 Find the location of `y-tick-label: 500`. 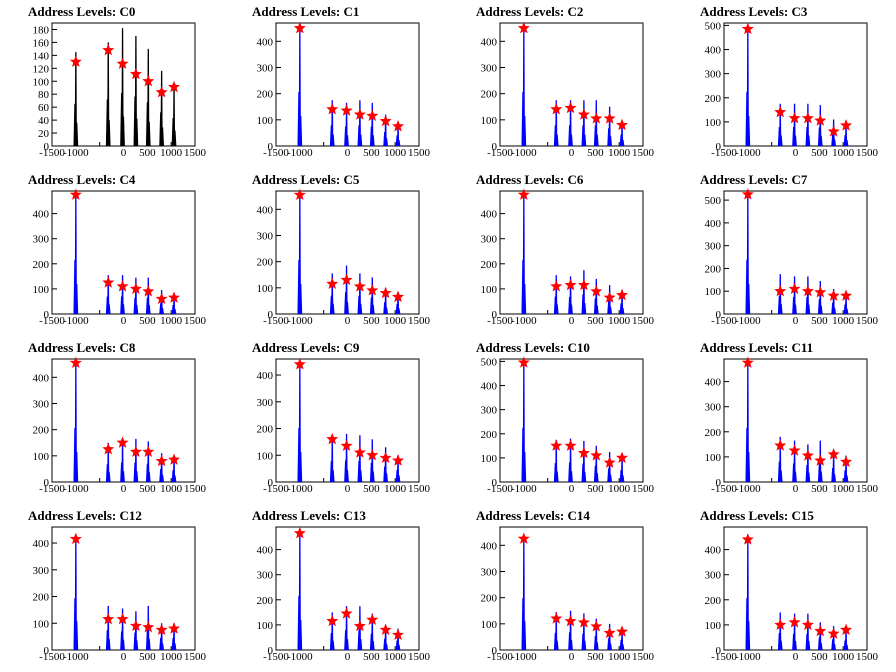

y-tick-label: 500 is located at coordinates (489, 362).